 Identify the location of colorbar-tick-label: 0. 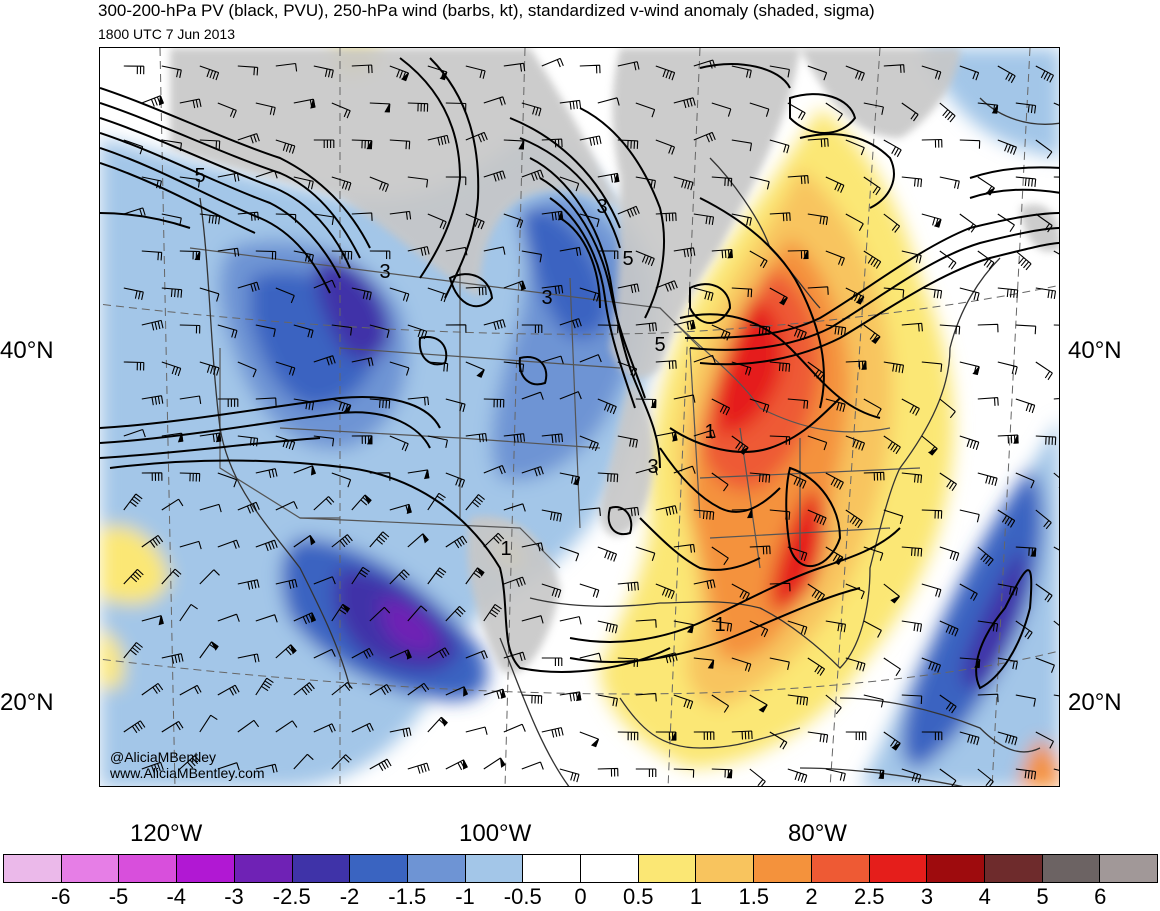
(580, 896).